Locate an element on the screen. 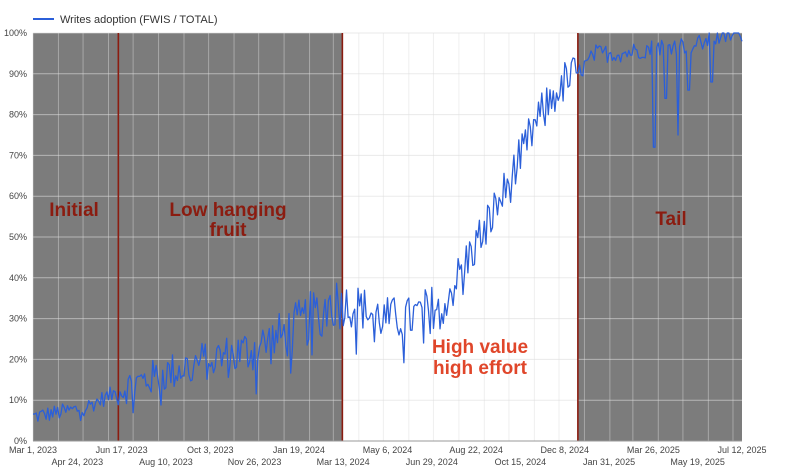  y-tick-label: 10% is located at coordinates (18, 400).